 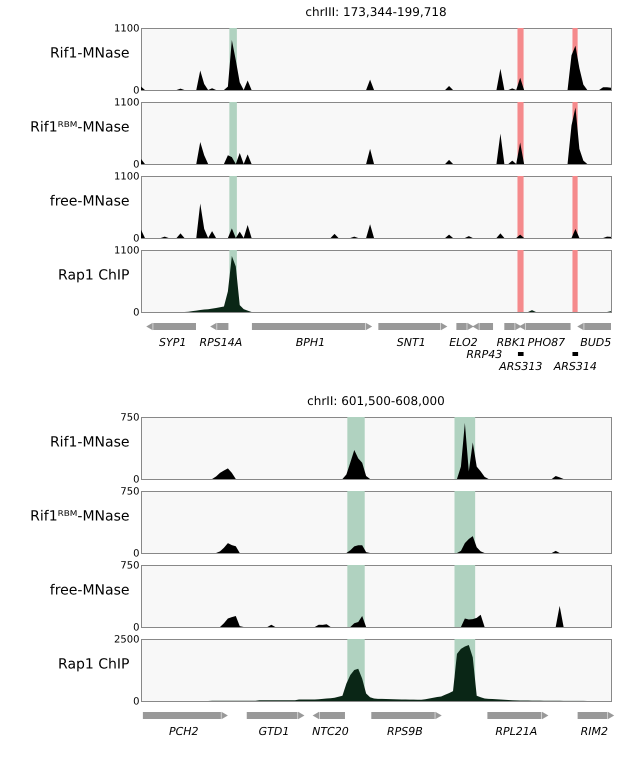 I want to click on text: ELO2, so click(x=463, y=342).